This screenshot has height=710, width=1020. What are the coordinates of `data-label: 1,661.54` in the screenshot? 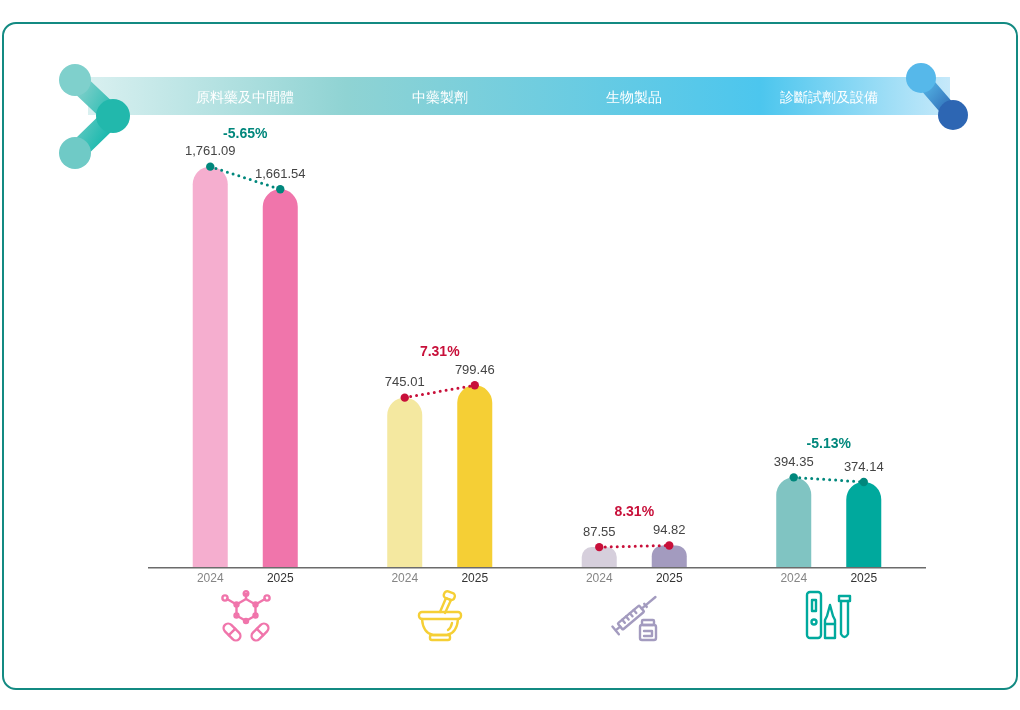 It's located at (280, 173).